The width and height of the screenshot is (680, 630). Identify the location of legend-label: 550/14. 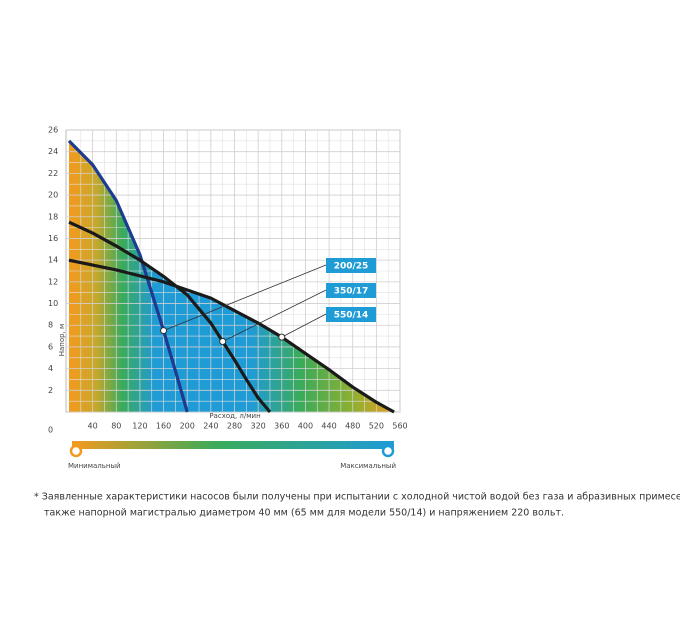
(351, 316).